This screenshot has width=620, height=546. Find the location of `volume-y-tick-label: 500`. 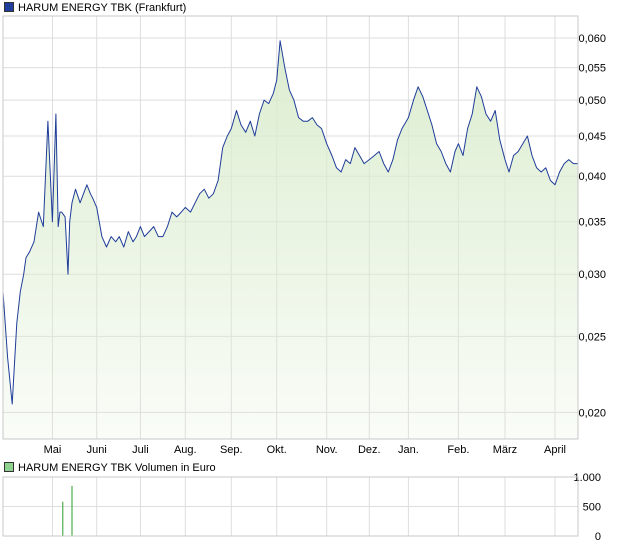

volume-y-tick-label: 500 is located at coordinates (592, 508).